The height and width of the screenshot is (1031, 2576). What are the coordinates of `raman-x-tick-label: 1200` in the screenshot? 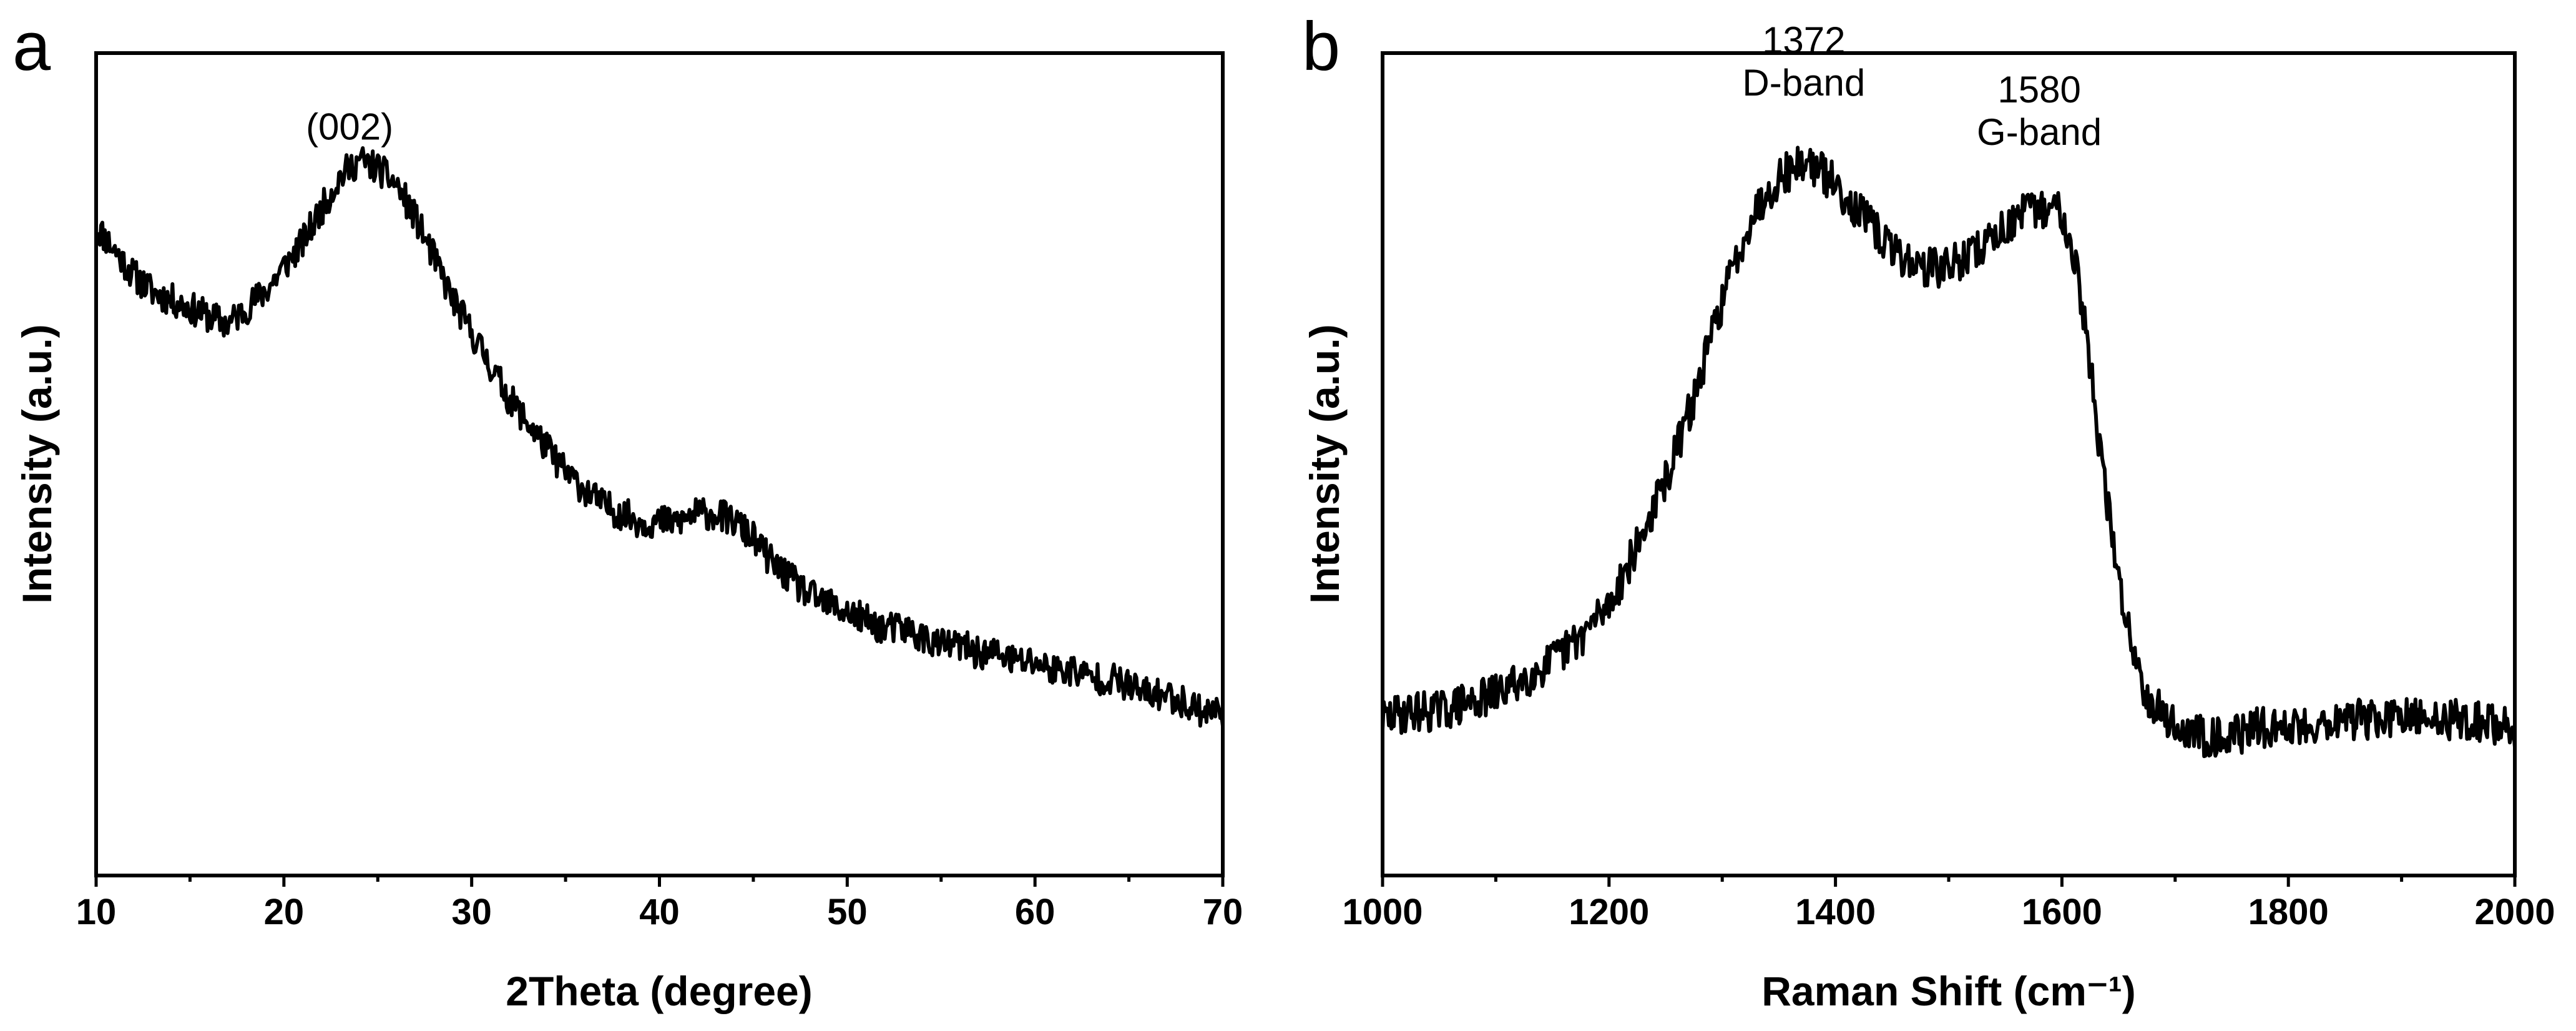 It's located at (1609, 912).